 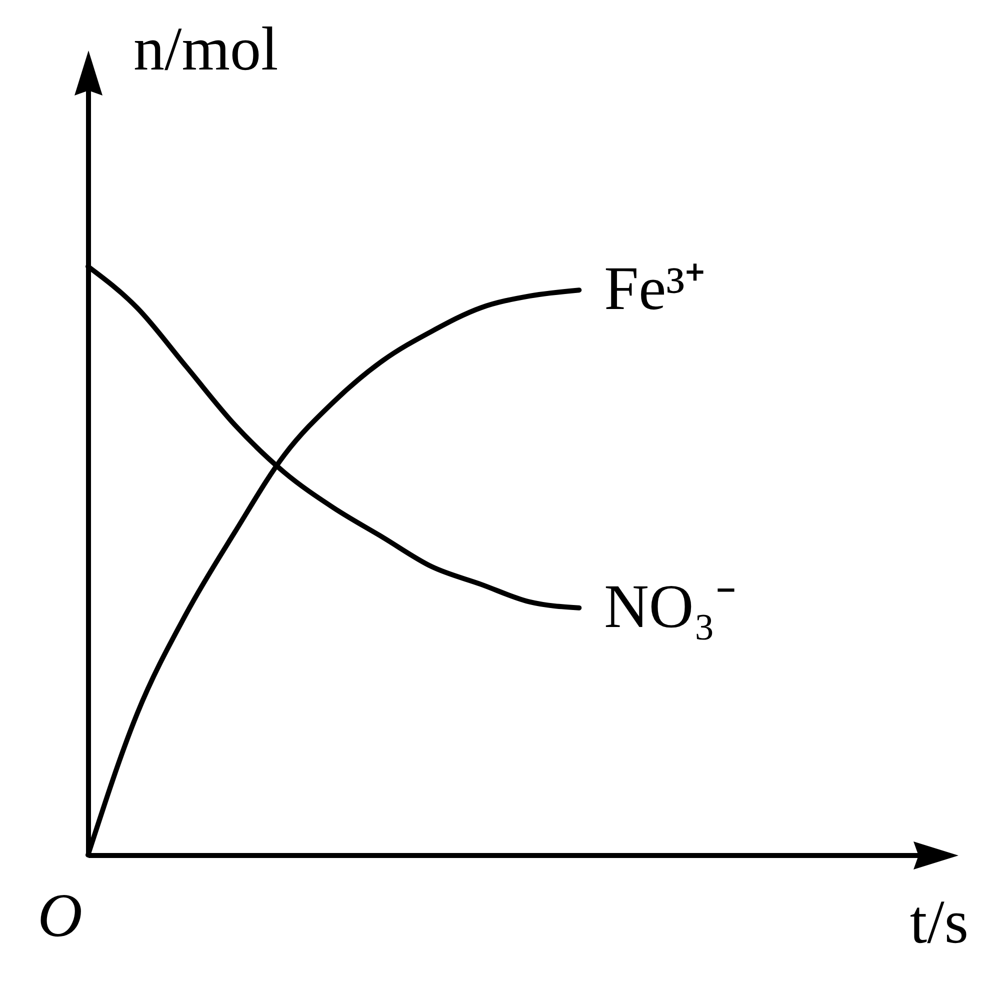 I want to click on y-axis-title: n/mol, so click(x=206, y=50).